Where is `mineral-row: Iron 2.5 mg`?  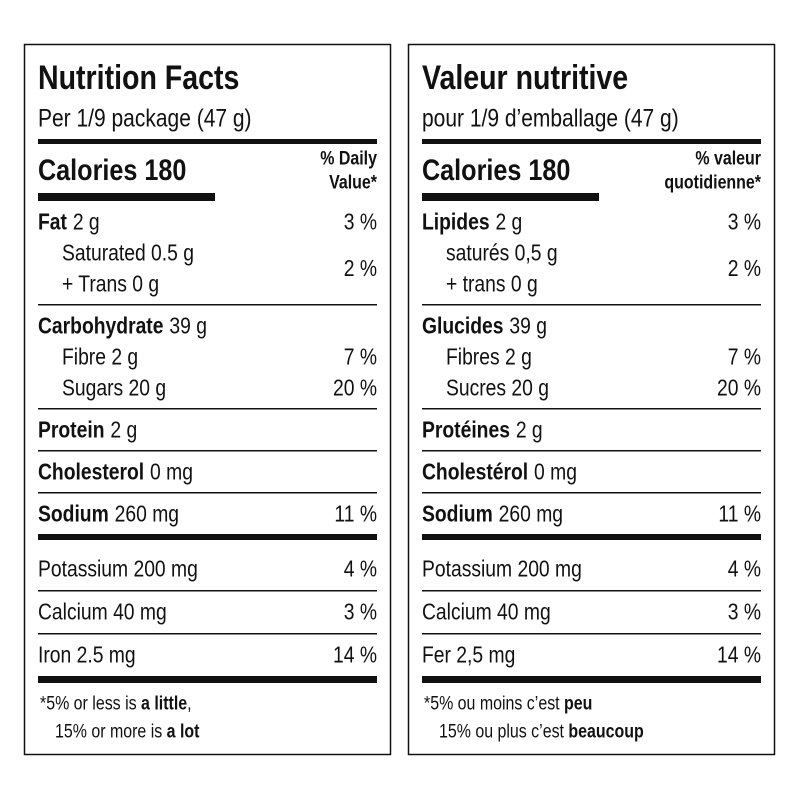
mineral-row: Iron 2.5 mg is located at coordinates (87, 655).